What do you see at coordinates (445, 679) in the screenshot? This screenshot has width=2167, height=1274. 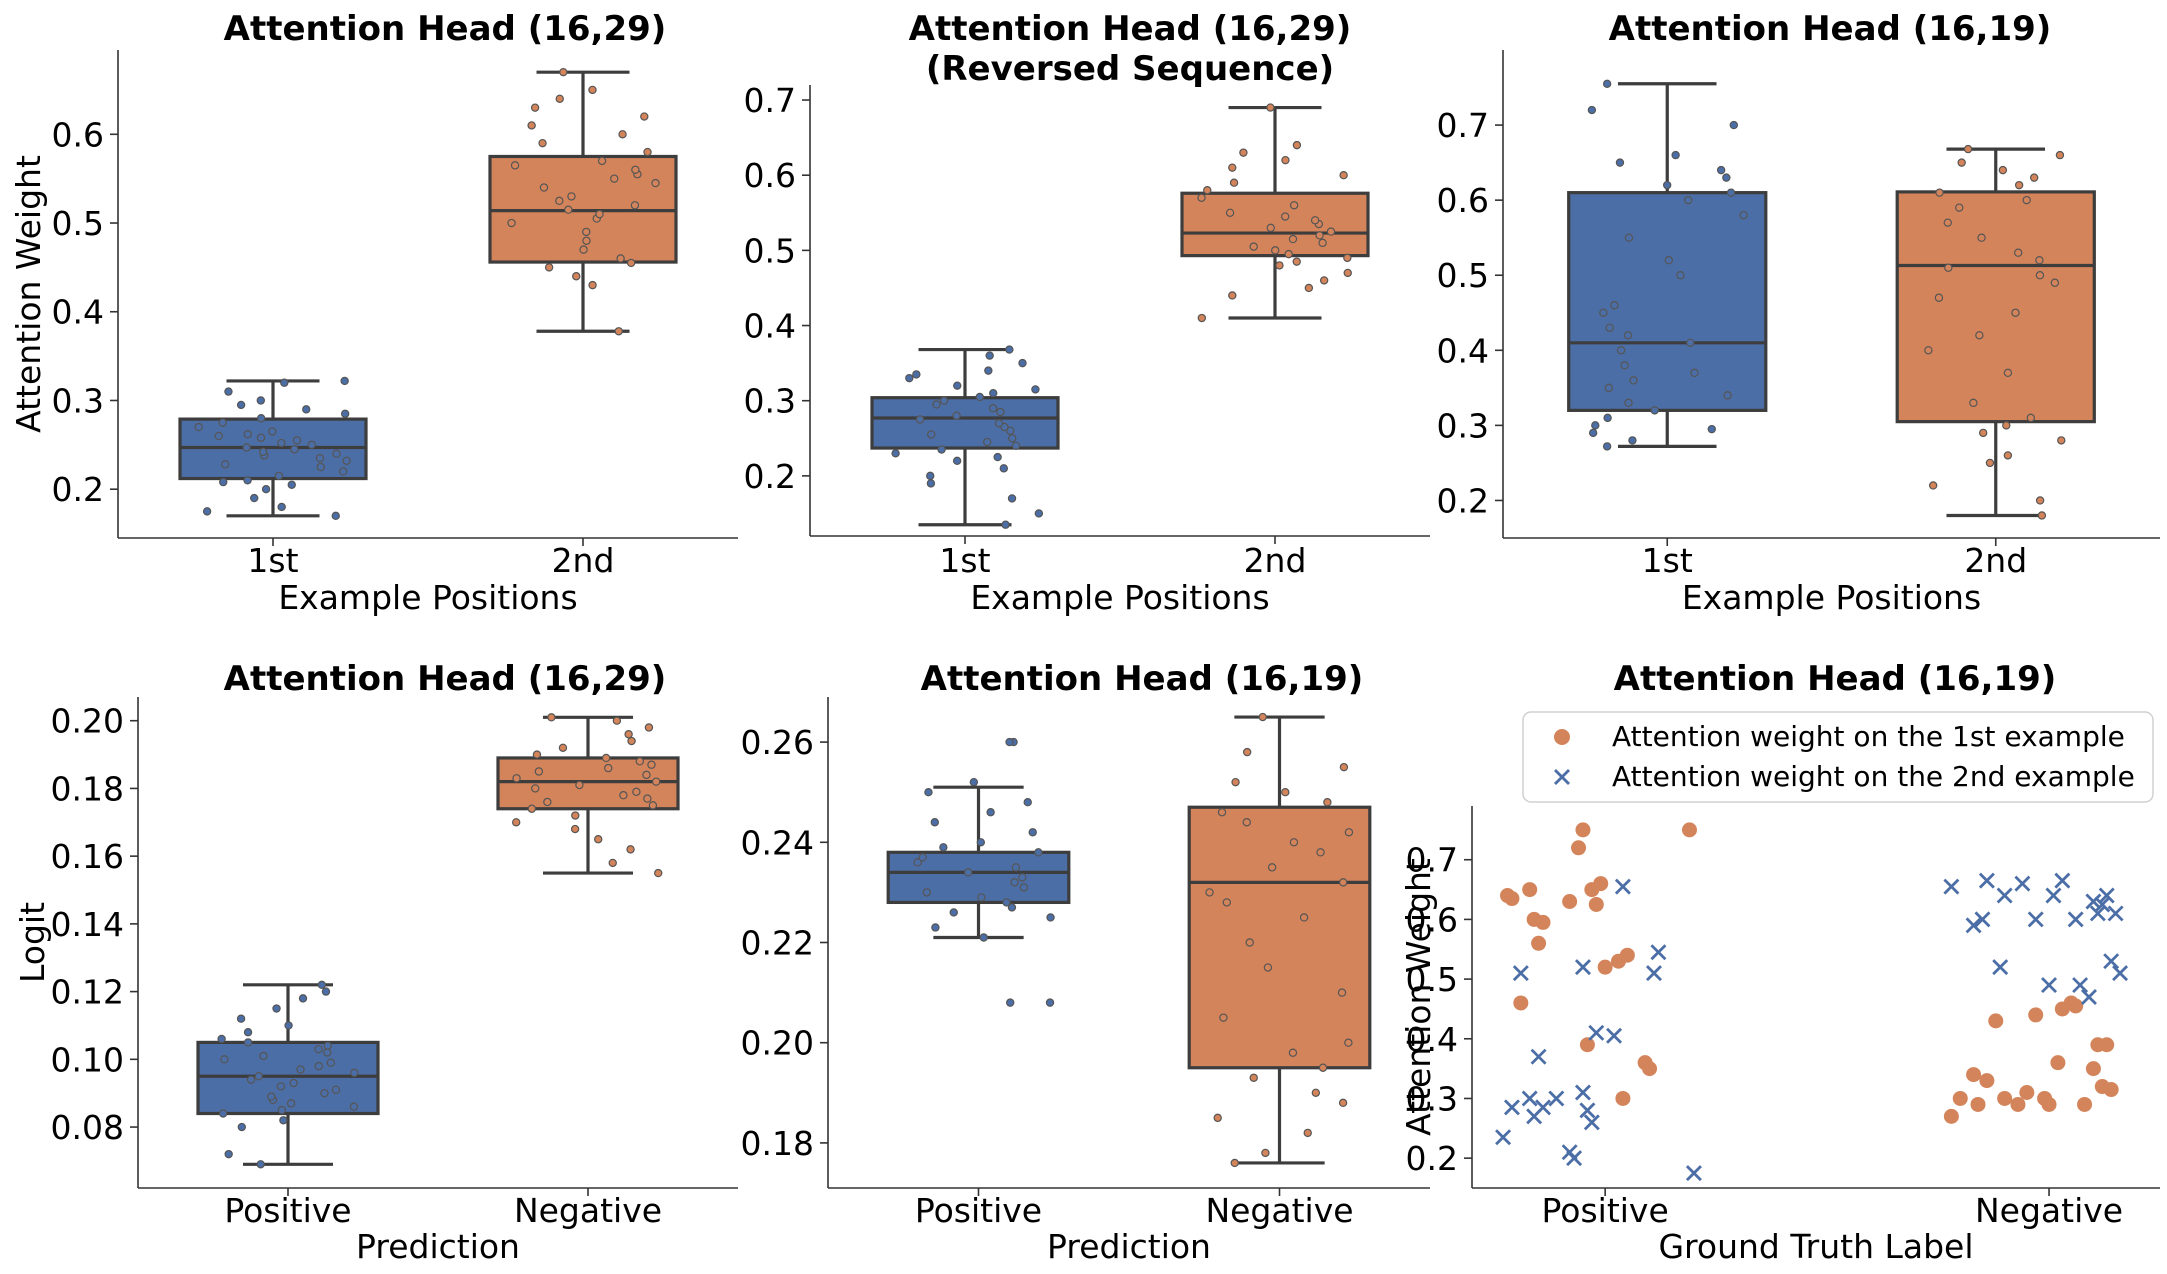 I see `chart-title: Attention Head (16,29)` at bounding box center [445, 679].